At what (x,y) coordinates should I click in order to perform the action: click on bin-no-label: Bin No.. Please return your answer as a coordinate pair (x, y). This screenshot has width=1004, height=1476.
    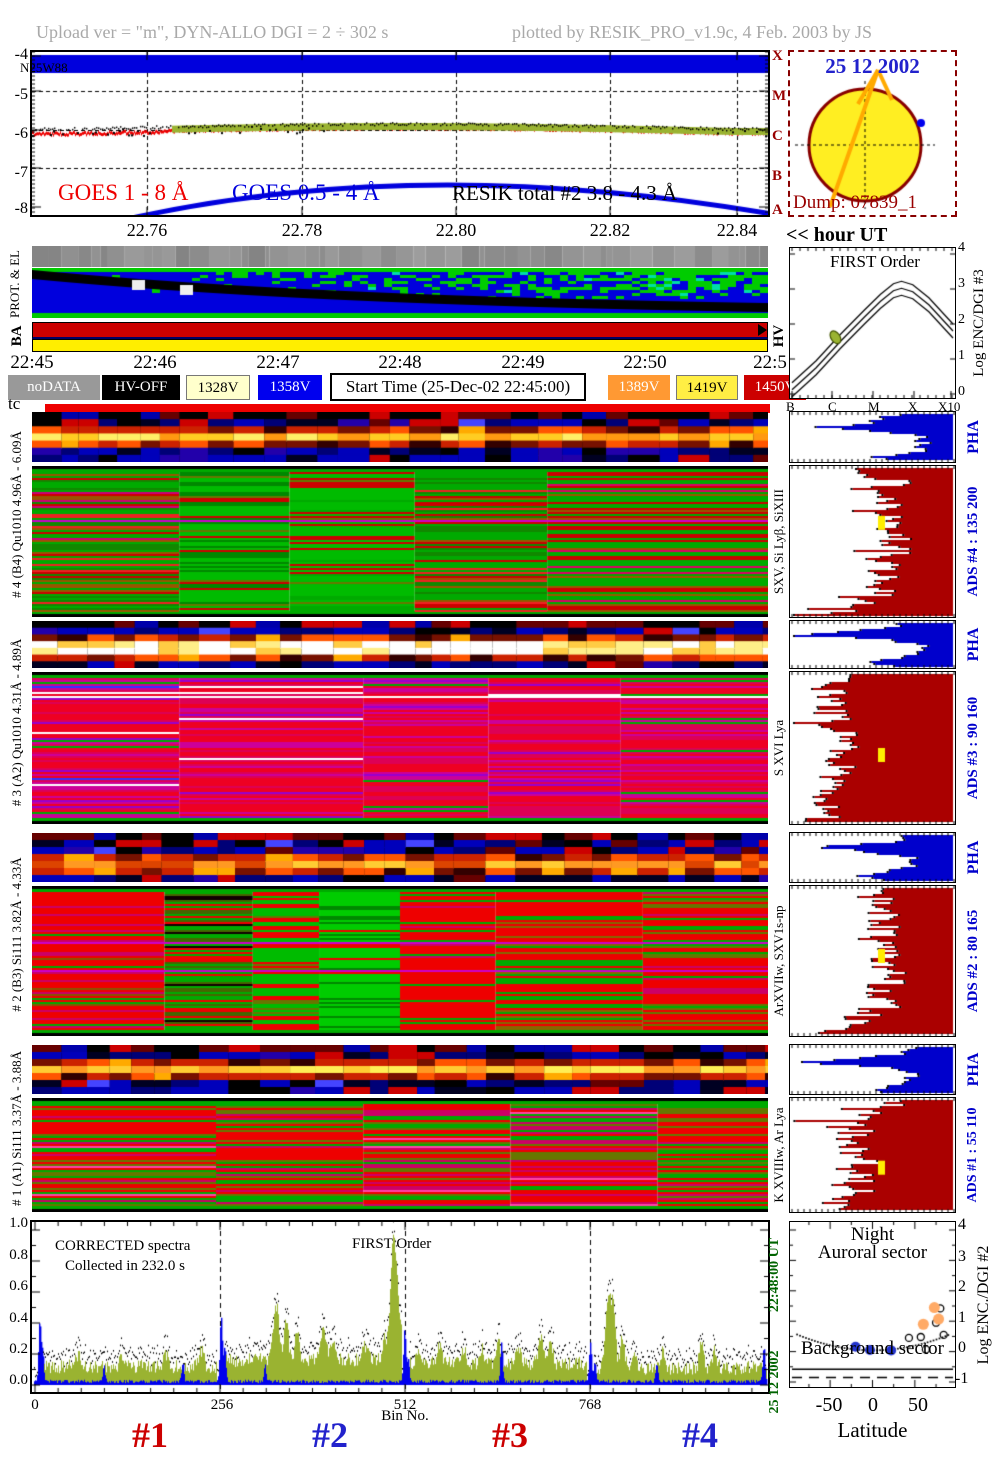
    Looking at the image, I should click on (405, 1416).